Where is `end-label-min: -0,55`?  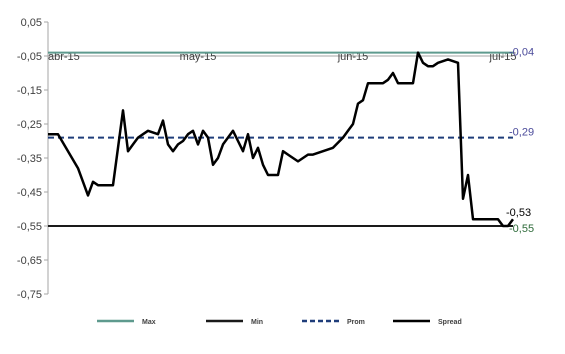
end-label-min: -0,55 is located at coordinates (521, 229).